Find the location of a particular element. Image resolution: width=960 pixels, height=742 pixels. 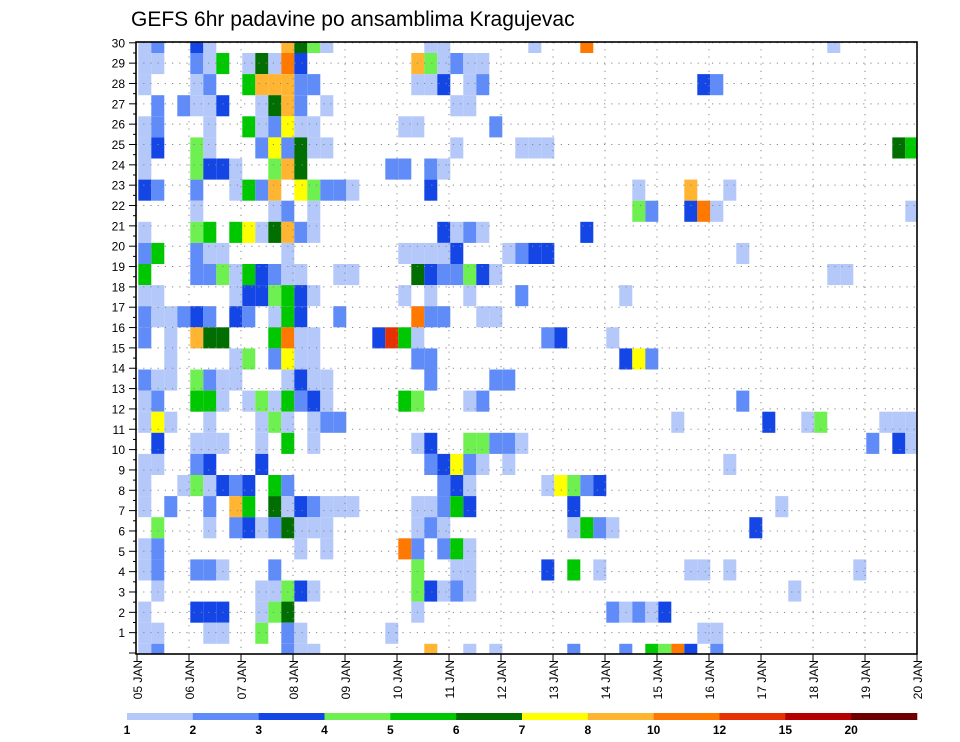

y-tick-label: 30 is located at coordinates (119, 43).